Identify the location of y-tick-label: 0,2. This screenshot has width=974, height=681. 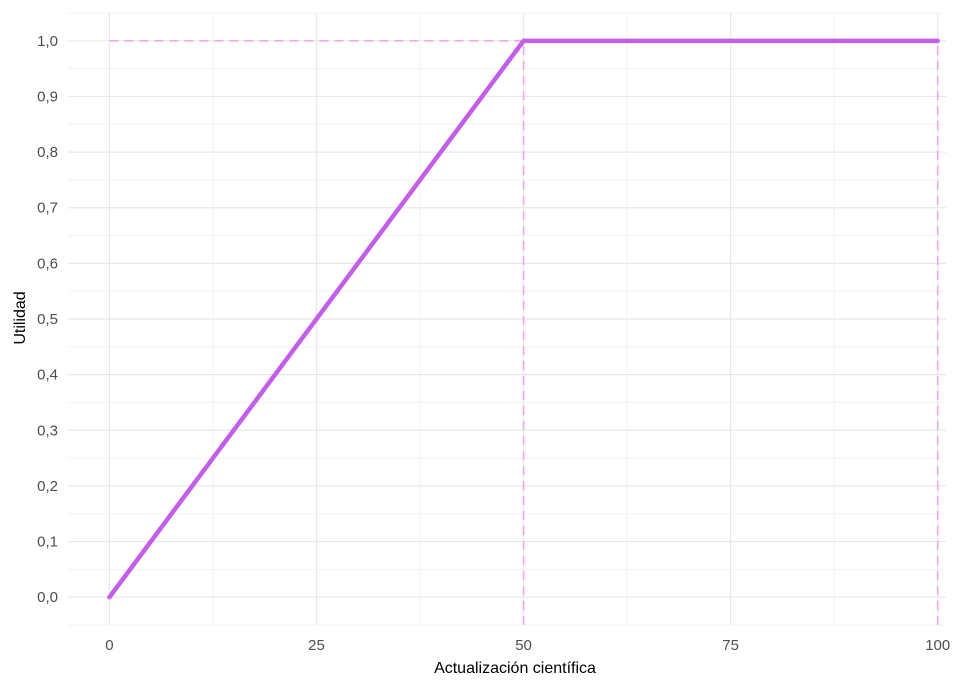
(47, 486).